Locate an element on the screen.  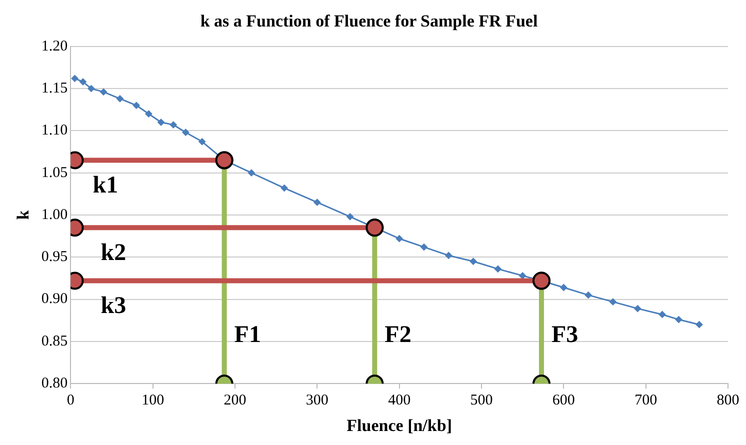
y-tick-label: 1.00 is located at coordinates (54, 214).